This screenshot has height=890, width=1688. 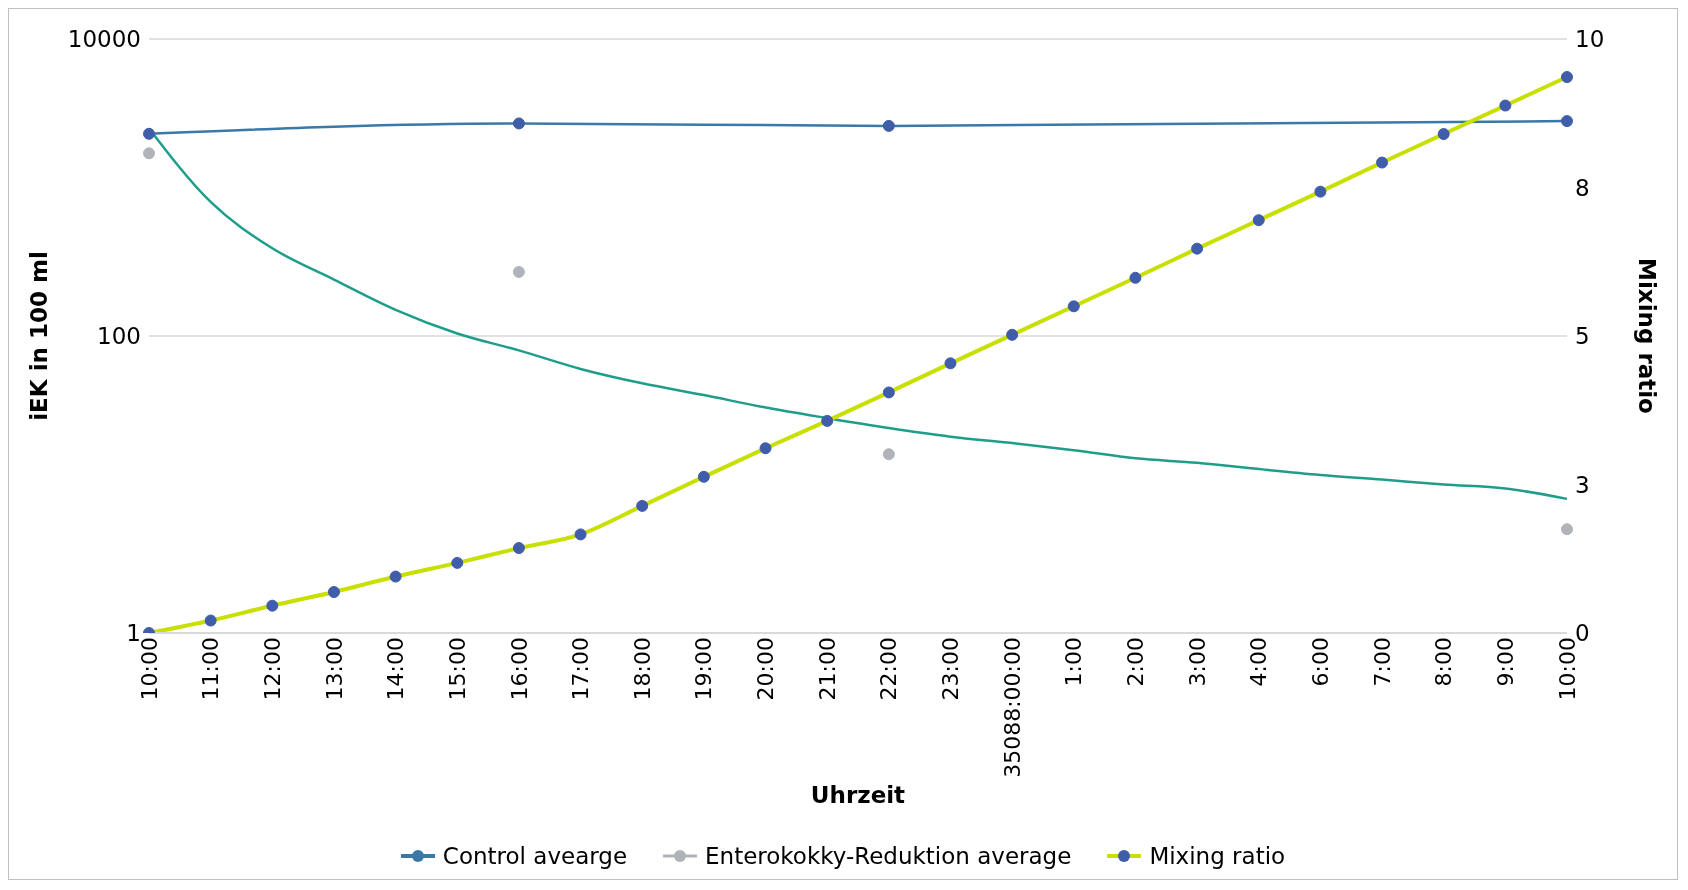 What do you see at coordinates (951, 669) in the screenshot?
I see `x-tick-label: 23:00` at bounding box center [951, 669].